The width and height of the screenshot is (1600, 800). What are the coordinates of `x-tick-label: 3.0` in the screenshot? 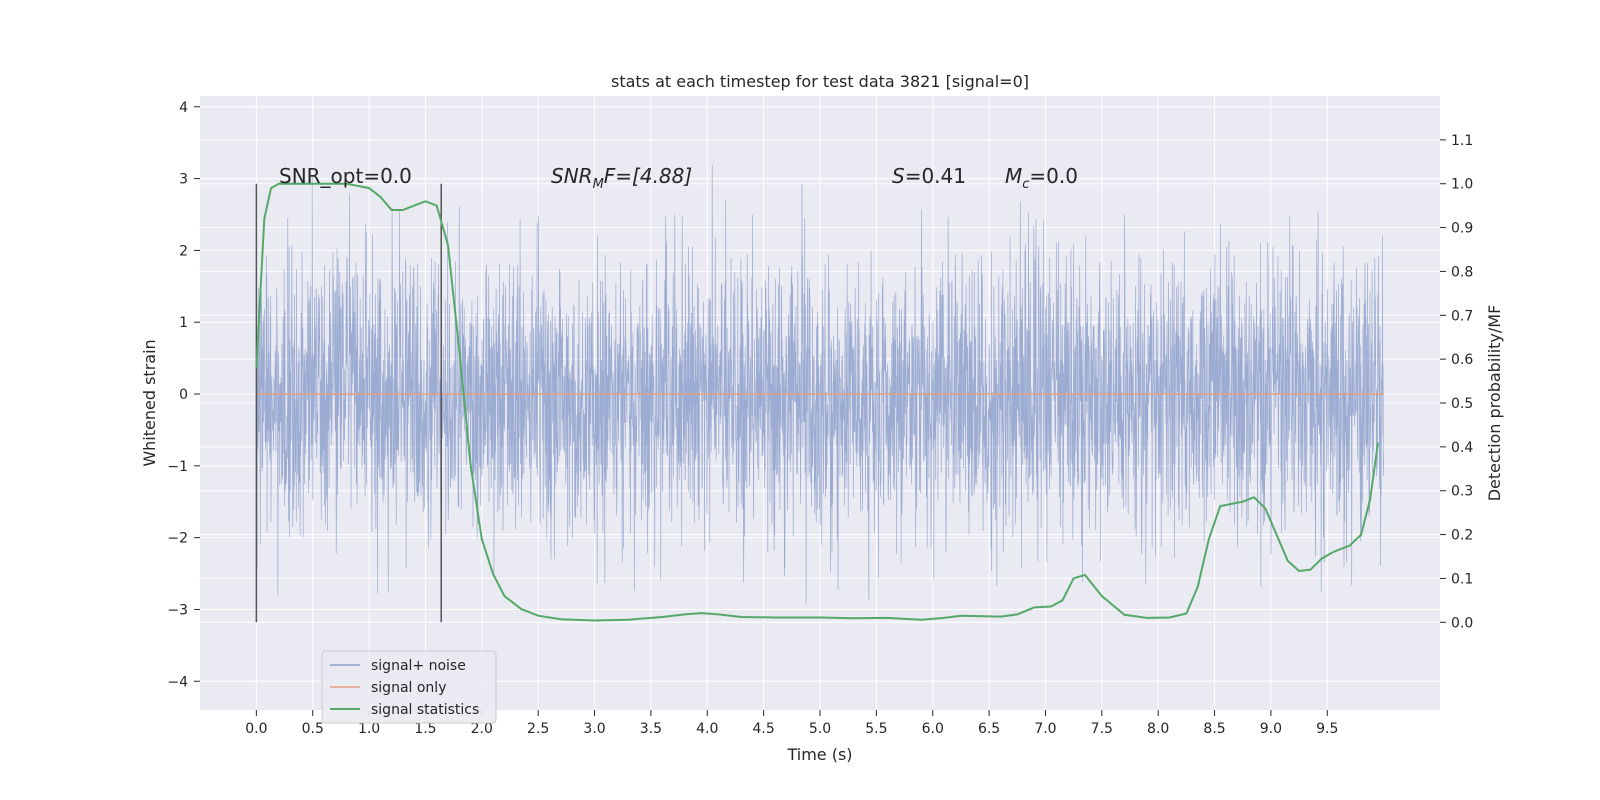 It's located at (594, 729).